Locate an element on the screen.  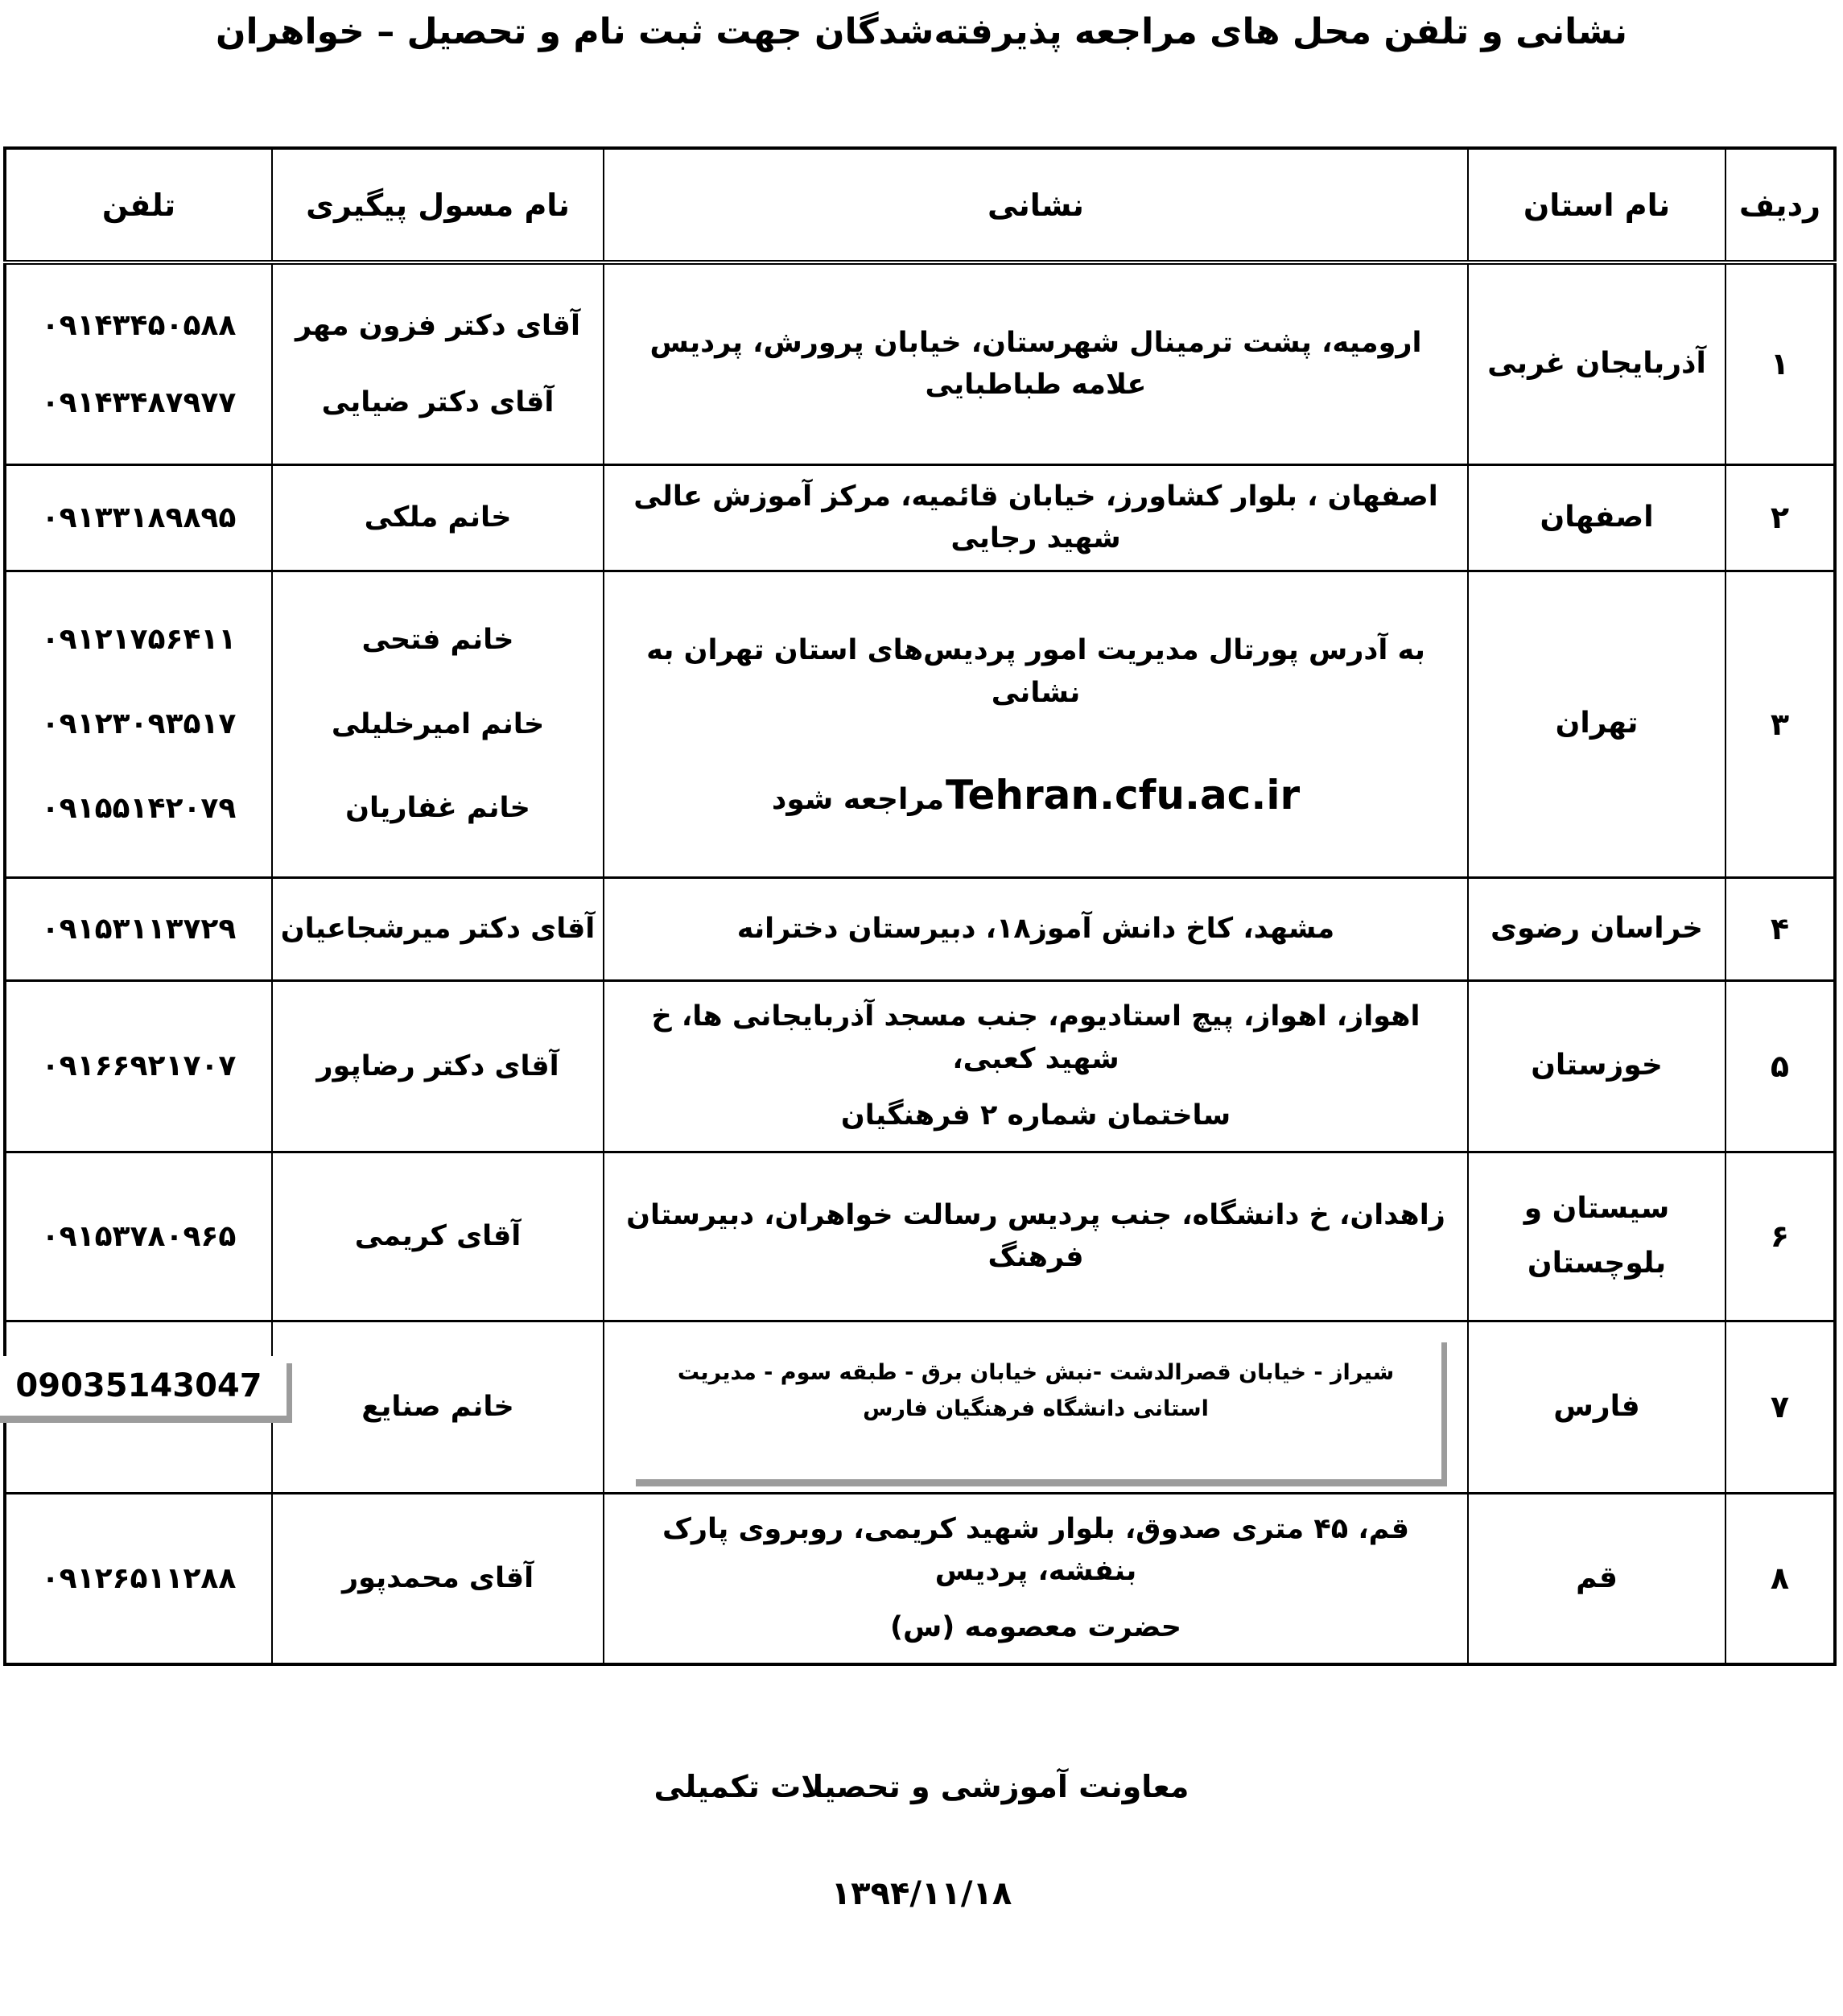
row-number: ۳ is located at coordinates (1780, 724).